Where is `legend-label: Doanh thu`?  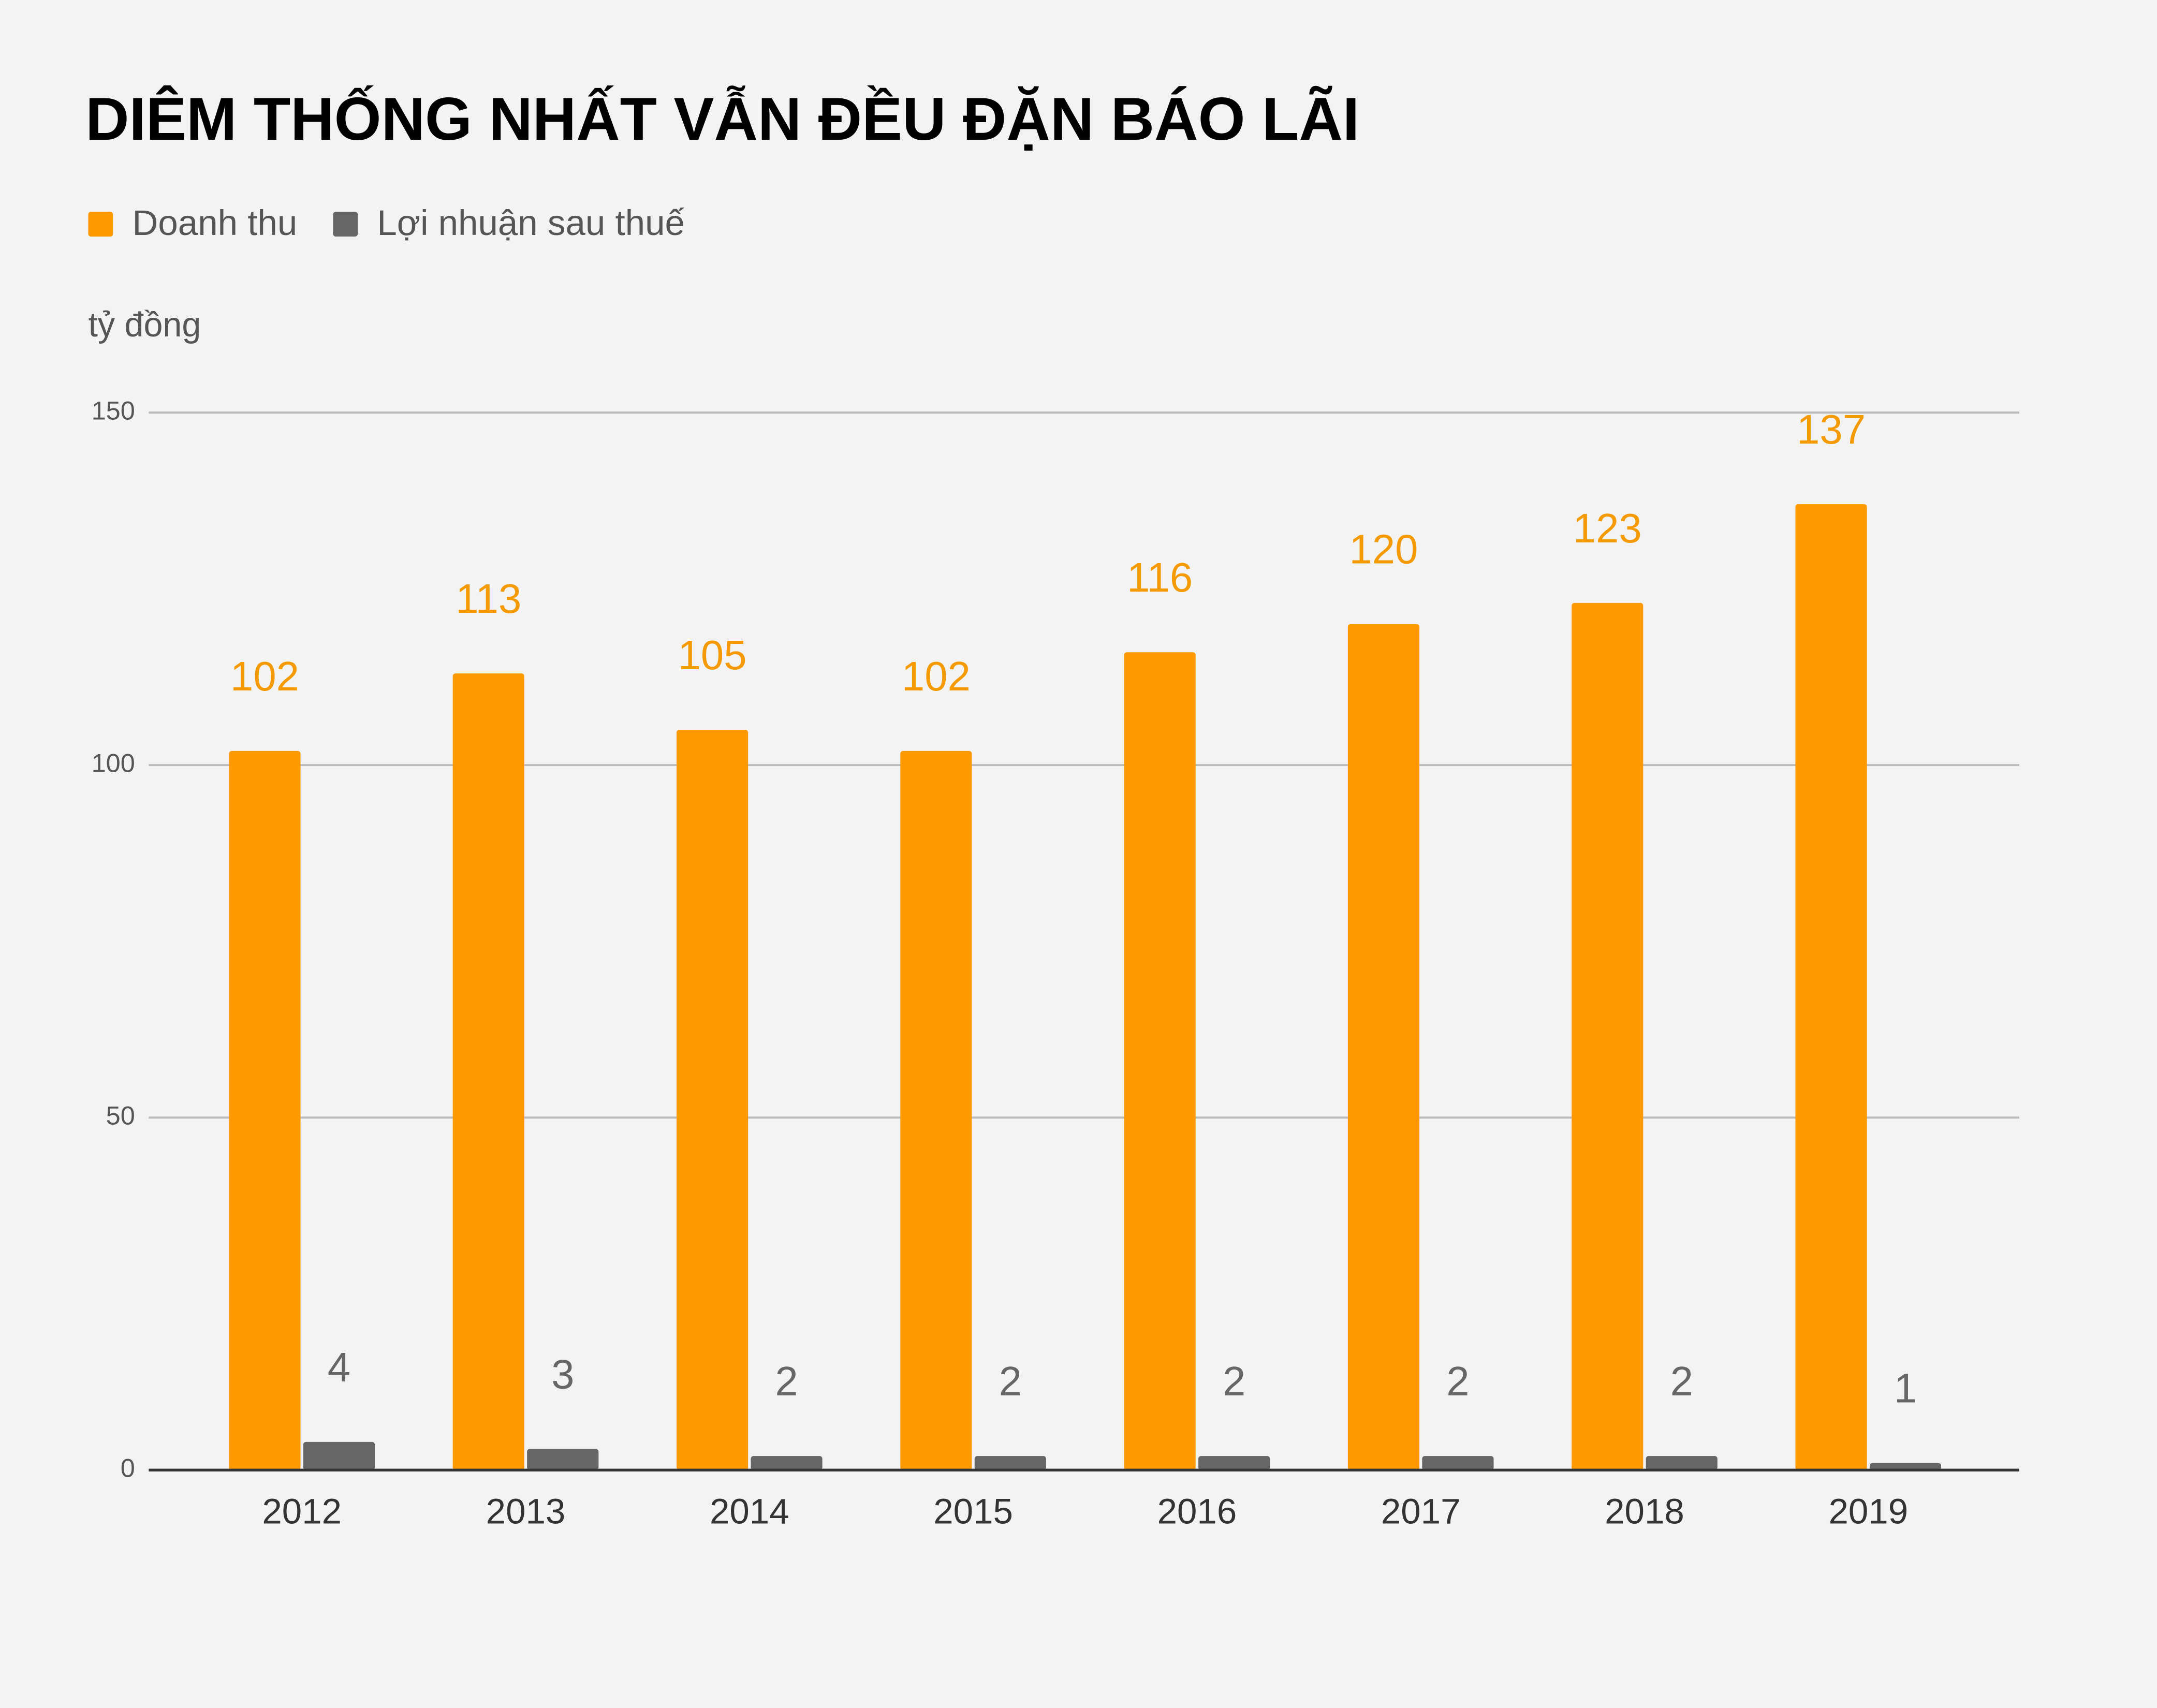 legend-label: Doanh thu is located at coordinates (214, 222).